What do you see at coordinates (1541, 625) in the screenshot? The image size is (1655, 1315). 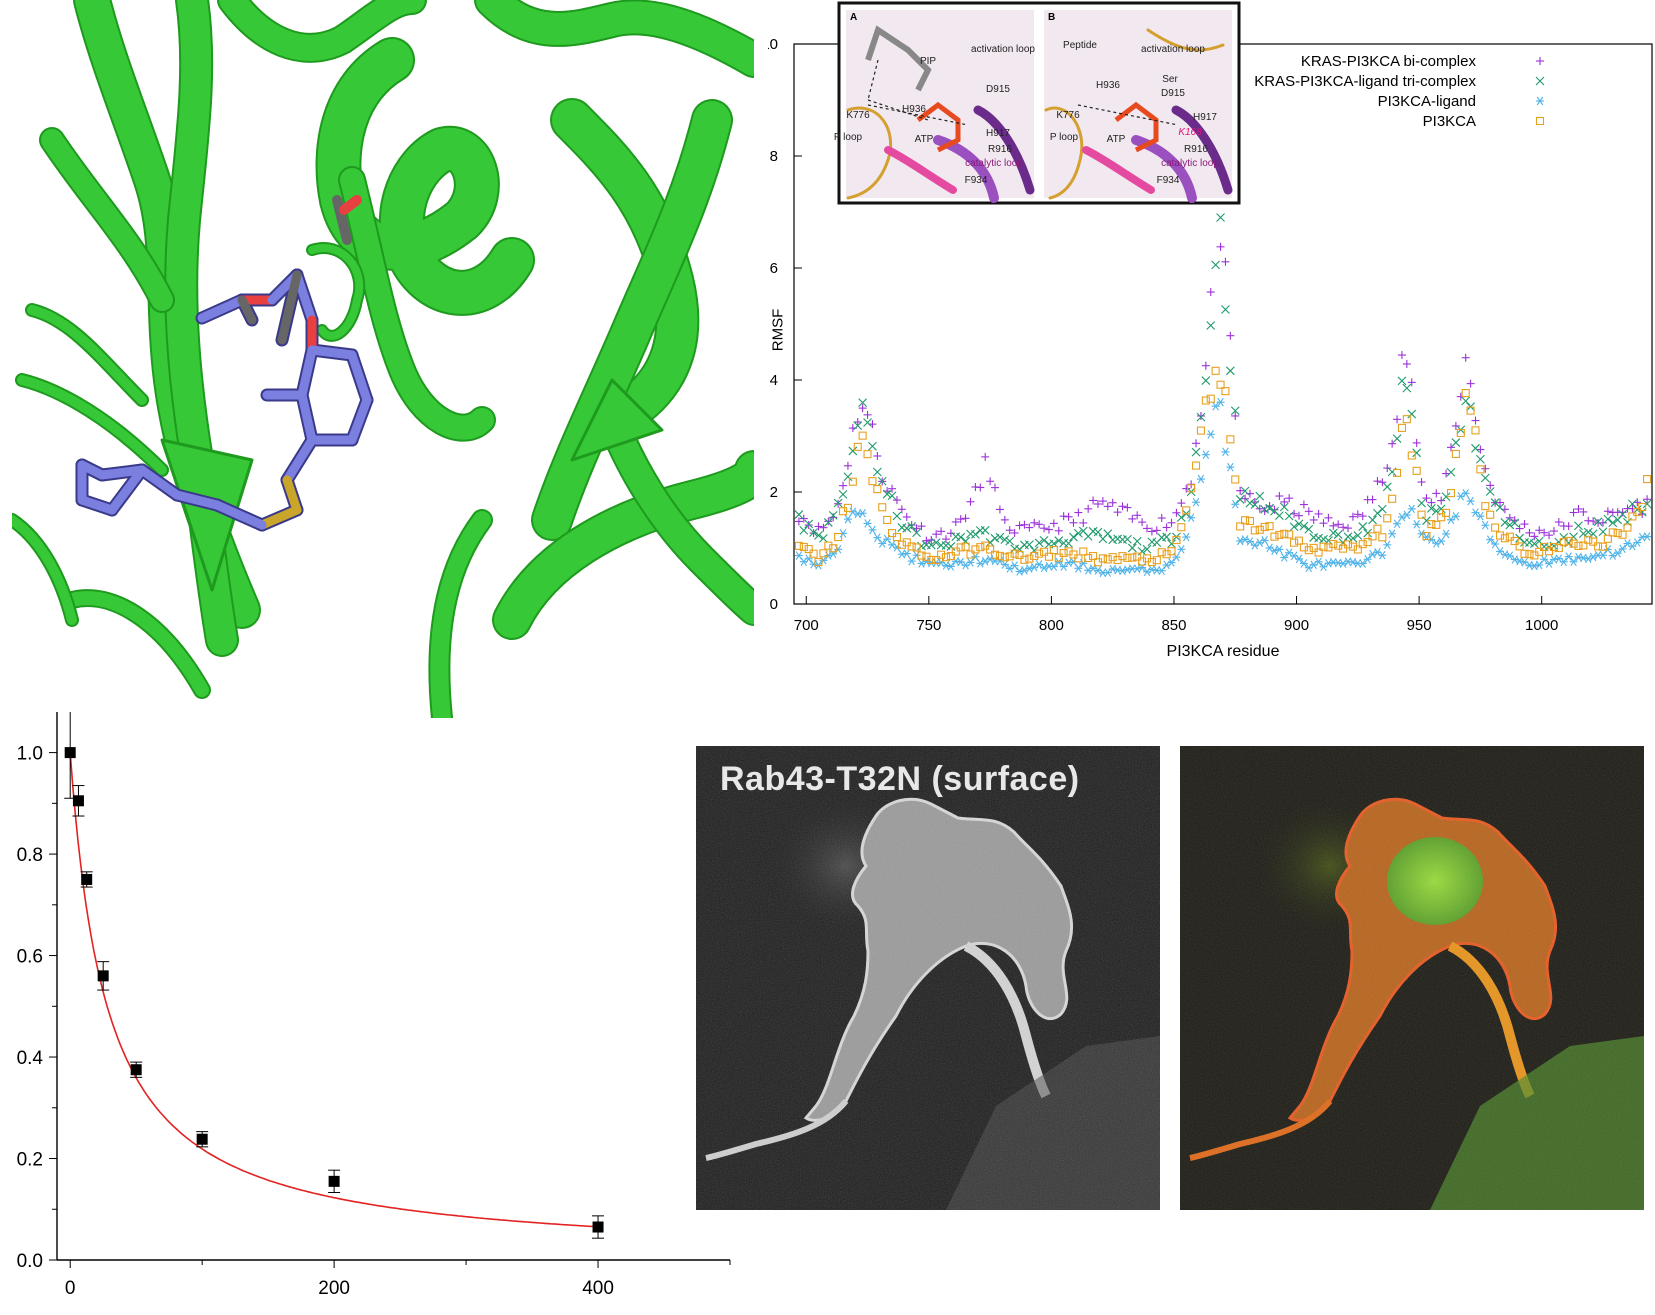 I see `rmsf-xtick-label: 1000` at bounding box center [1541, 625].